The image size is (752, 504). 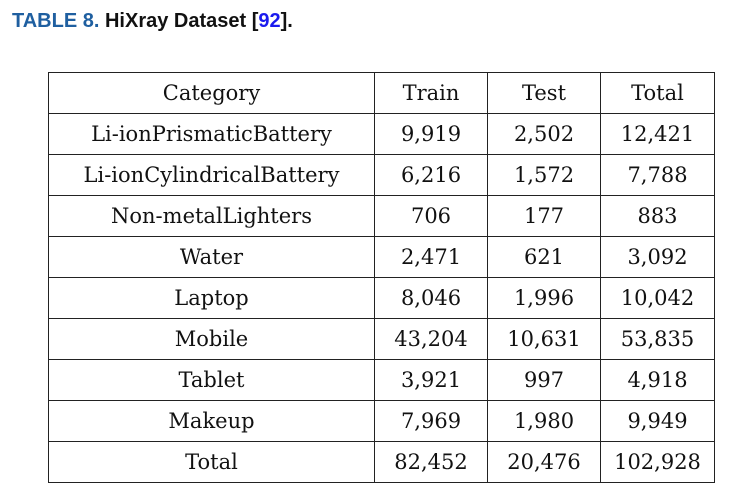 I want to click on cell-total: 4,918, so click(x=657, y=380).